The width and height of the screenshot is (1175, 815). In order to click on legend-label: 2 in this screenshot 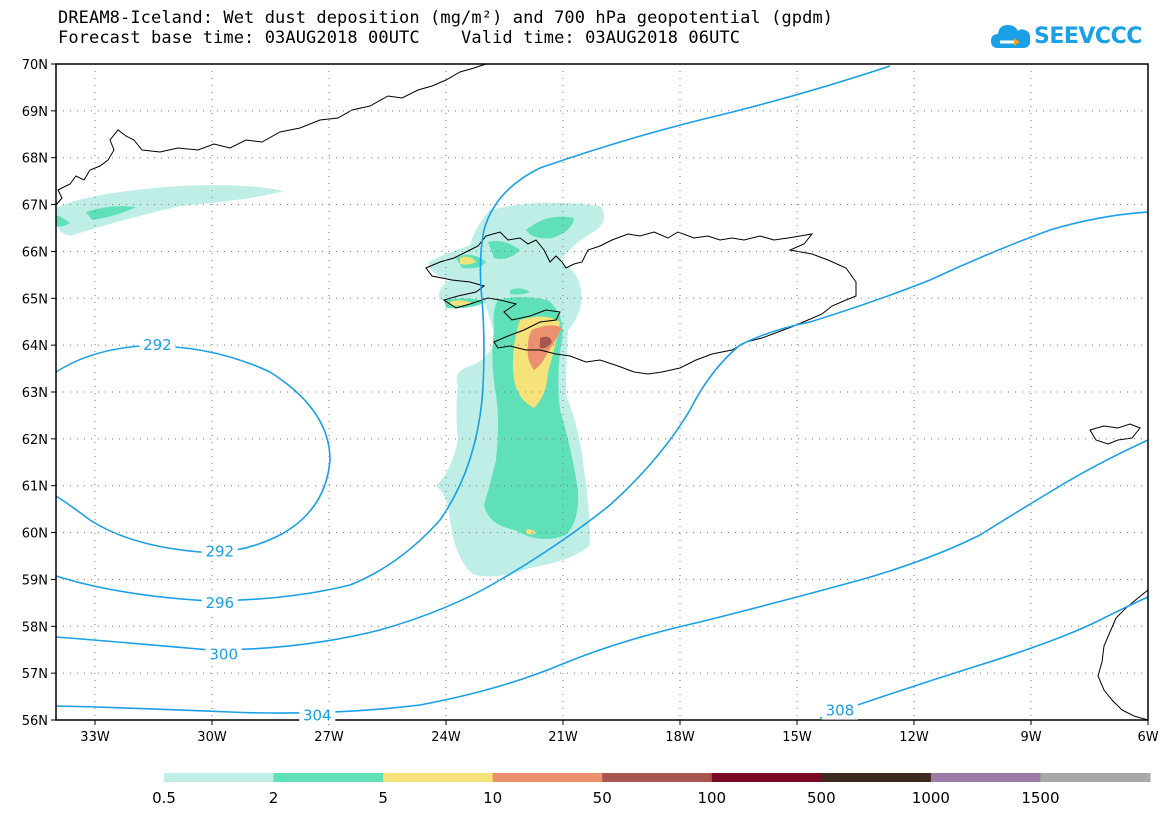, I will do `click(274, 798)`.